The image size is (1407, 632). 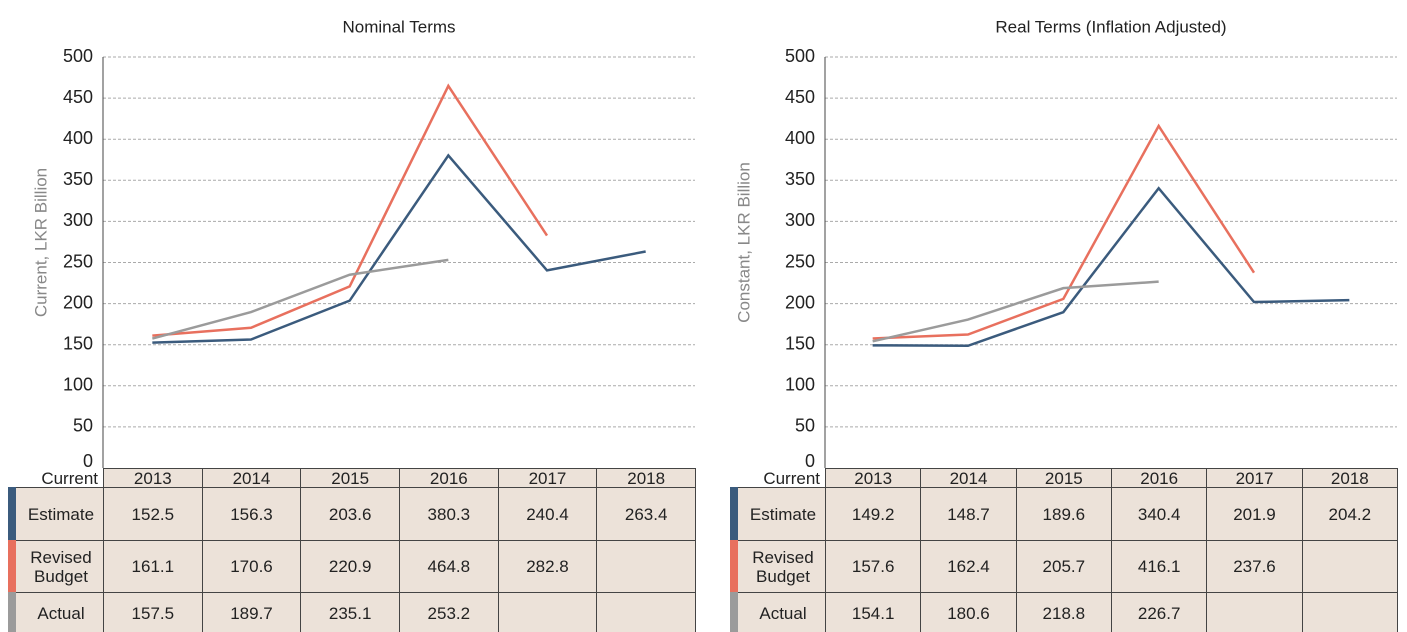 What do you see at coordinates (350, 514) in the screenshot?
I see `value-cell: 203.6` at bounding box center [350, 514].